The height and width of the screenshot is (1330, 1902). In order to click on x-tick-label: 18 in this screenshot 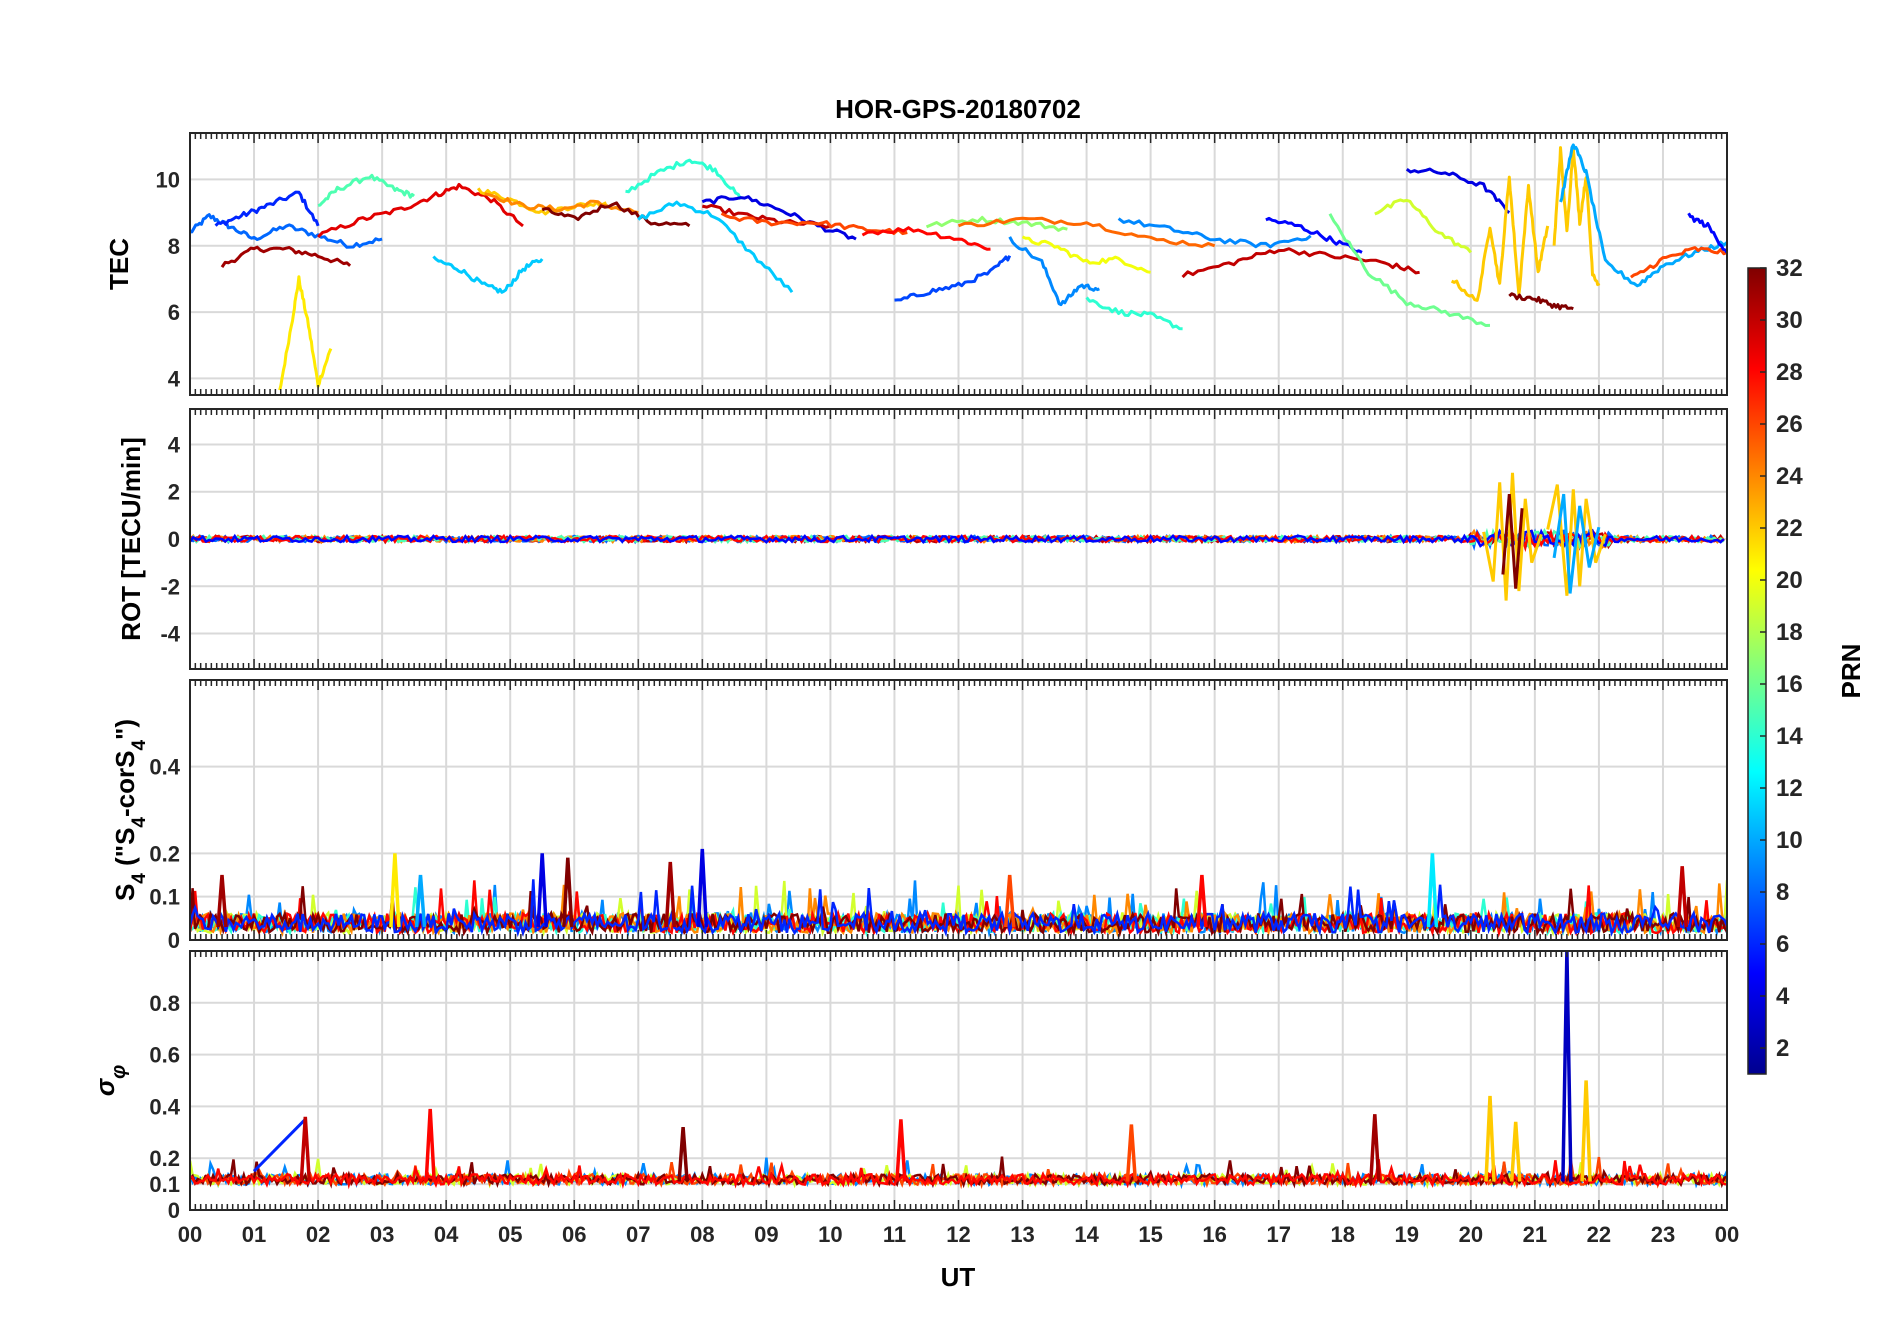, I will do `click(1343, 1234)`.